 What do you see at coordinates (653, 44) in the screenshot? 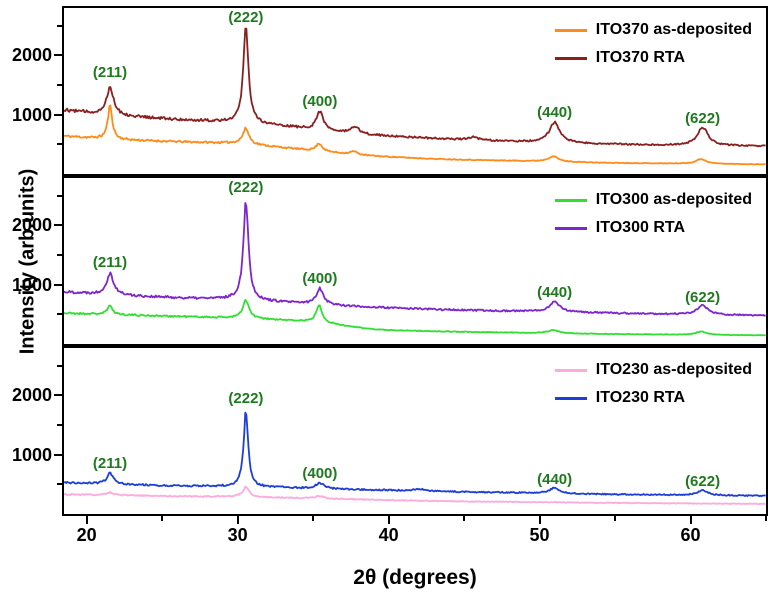
I see `legend-ito370: ITO370 as-deposited ITO370 RTA` at bounding box center [653, 44].